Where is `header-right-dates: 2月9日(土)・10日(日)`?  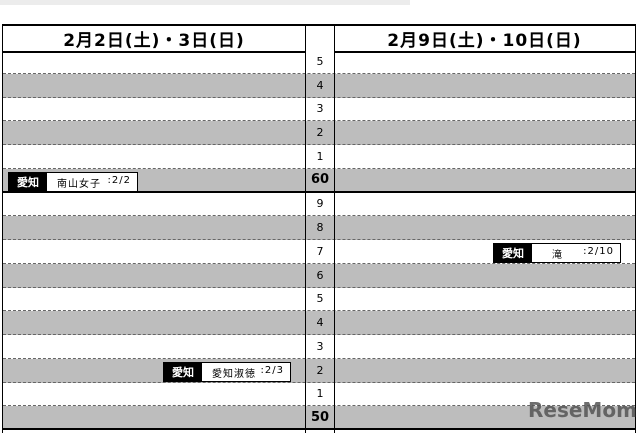 header-right-dates: 2月9日(土)・10日(日) is located at coordinates (484, 38).